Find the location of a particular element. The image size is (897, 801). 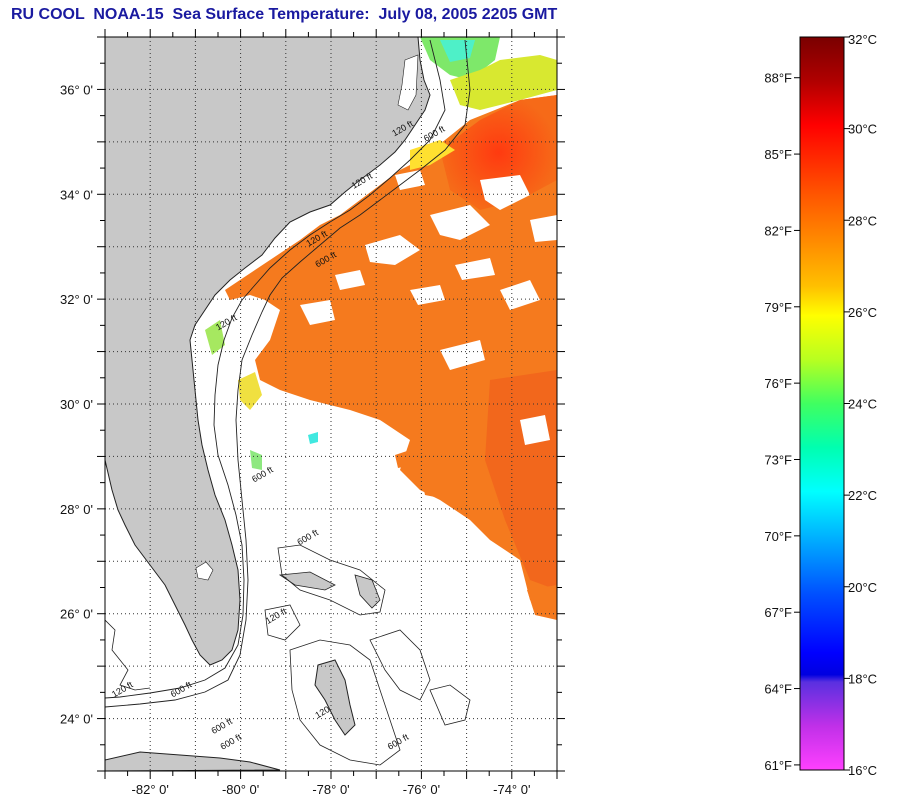

lon-tick-label: -78° 0' is located at coordinates (330, 789).